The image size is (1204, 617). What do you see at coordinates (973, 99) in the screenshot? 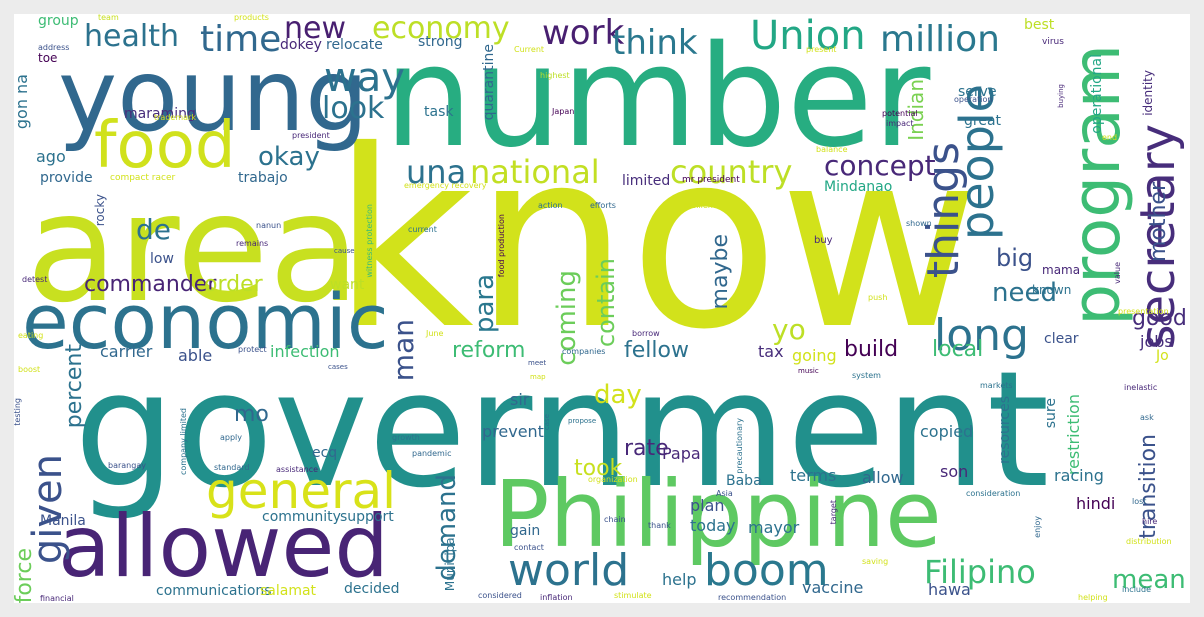
I see `word-operation: operation` at bounding box center [973, 99].